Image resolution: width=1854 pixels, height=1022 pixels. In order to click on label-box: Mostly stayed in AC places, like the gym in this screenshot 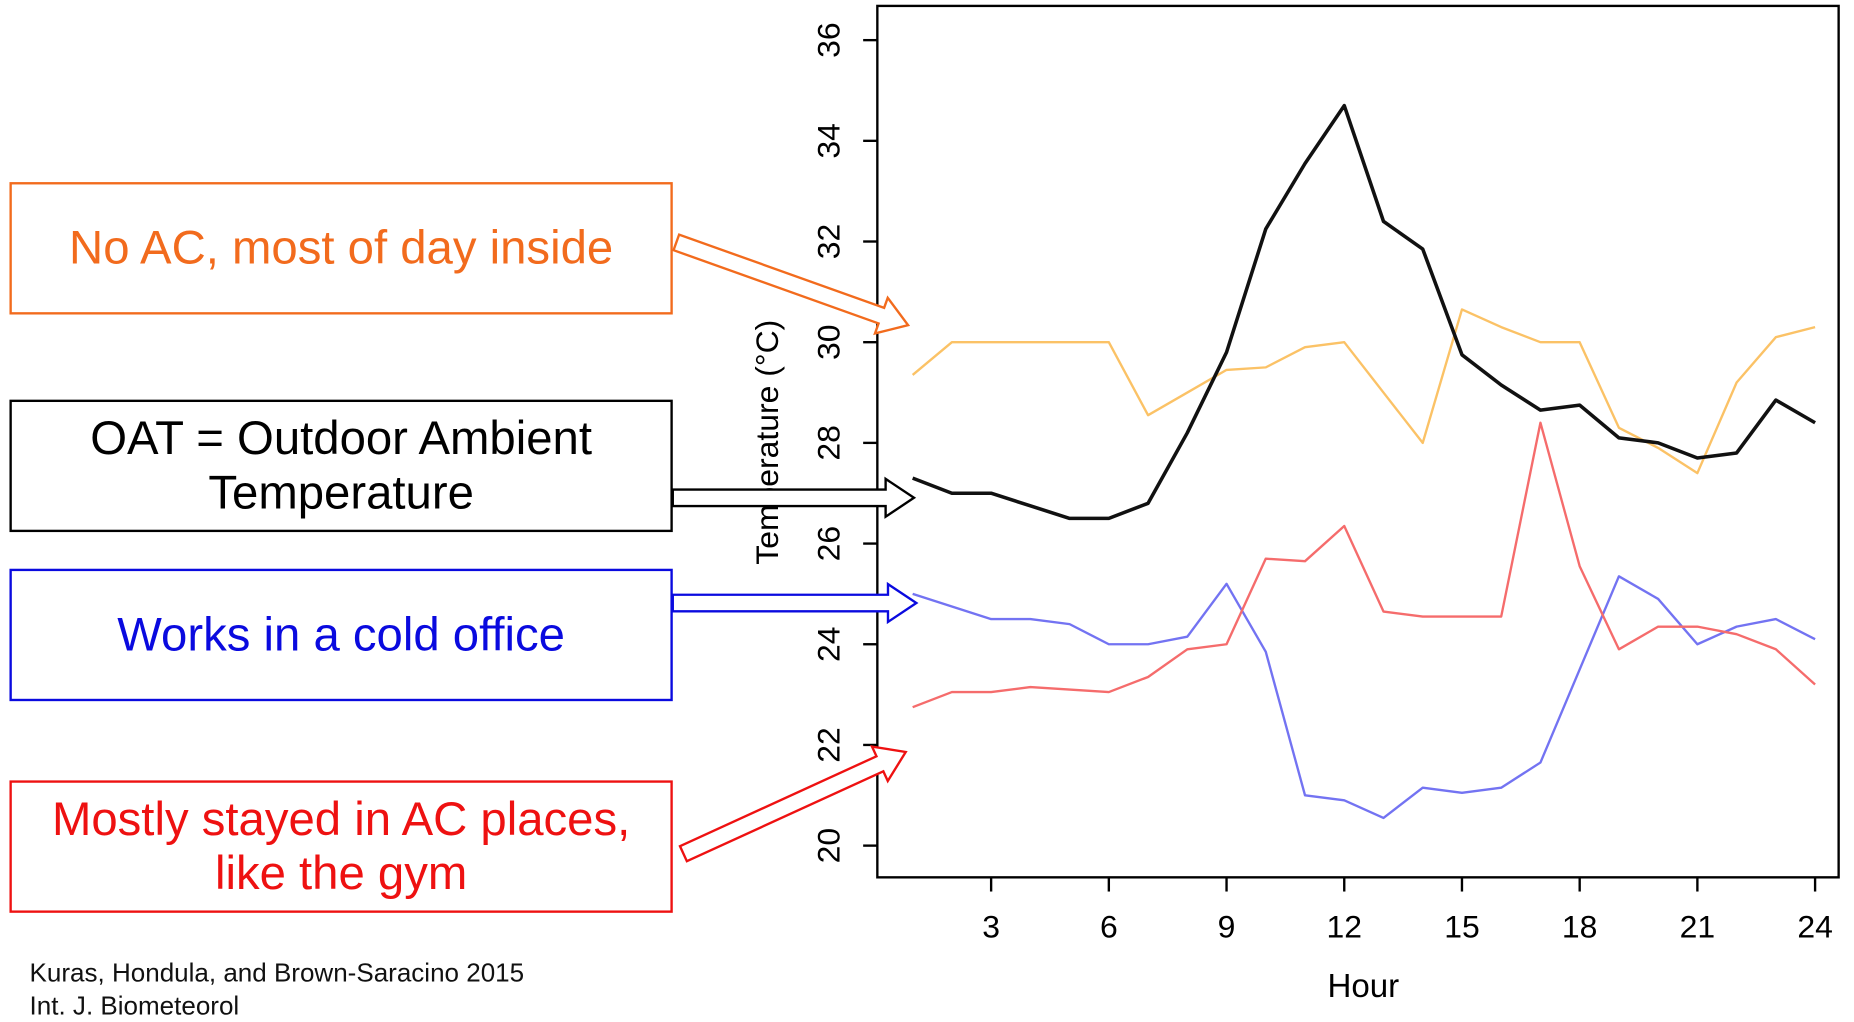, I will do `click(341, 846)`.